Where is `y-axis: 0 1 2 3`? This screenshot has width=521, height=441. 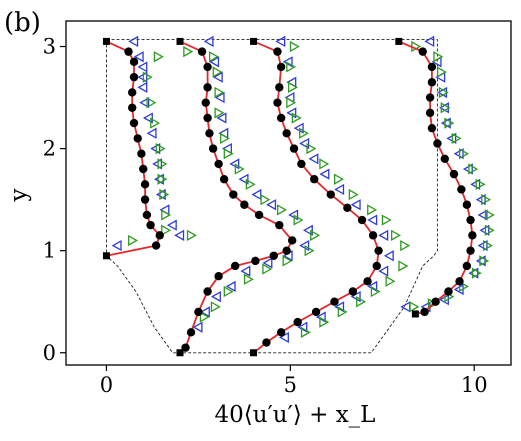 y-axis: 0 1 2 3 is located at coordinates (54, 200).